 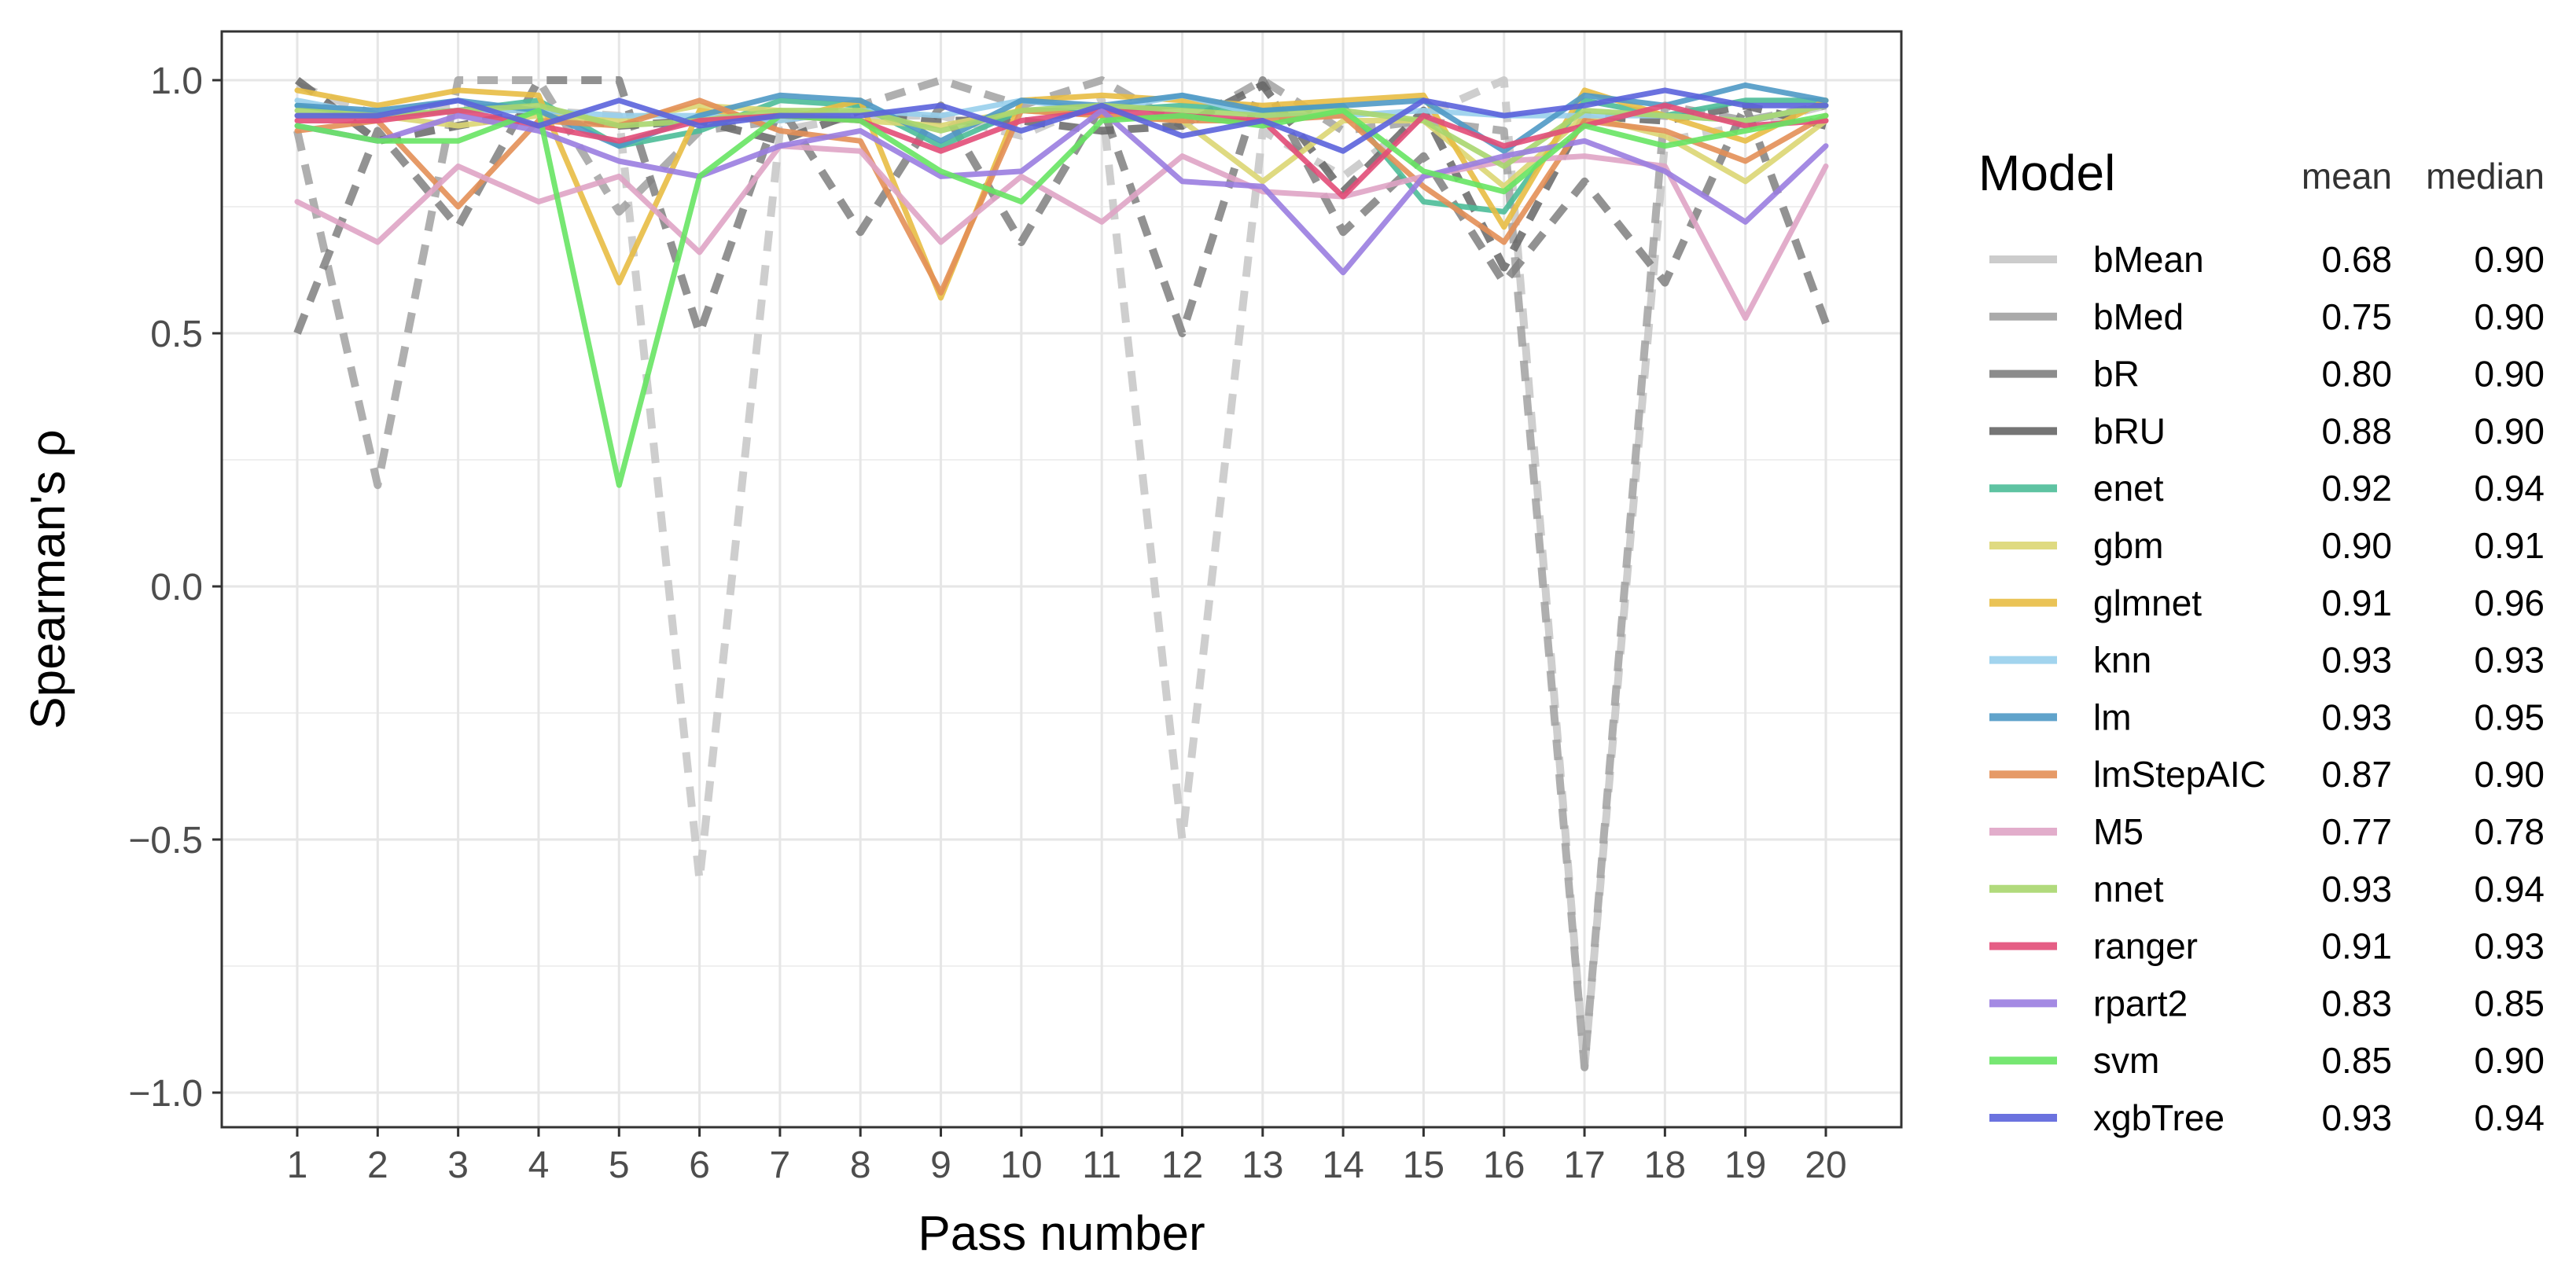 I want to click on legend-mean-value: 0.90, so click(x=2356, y=546).